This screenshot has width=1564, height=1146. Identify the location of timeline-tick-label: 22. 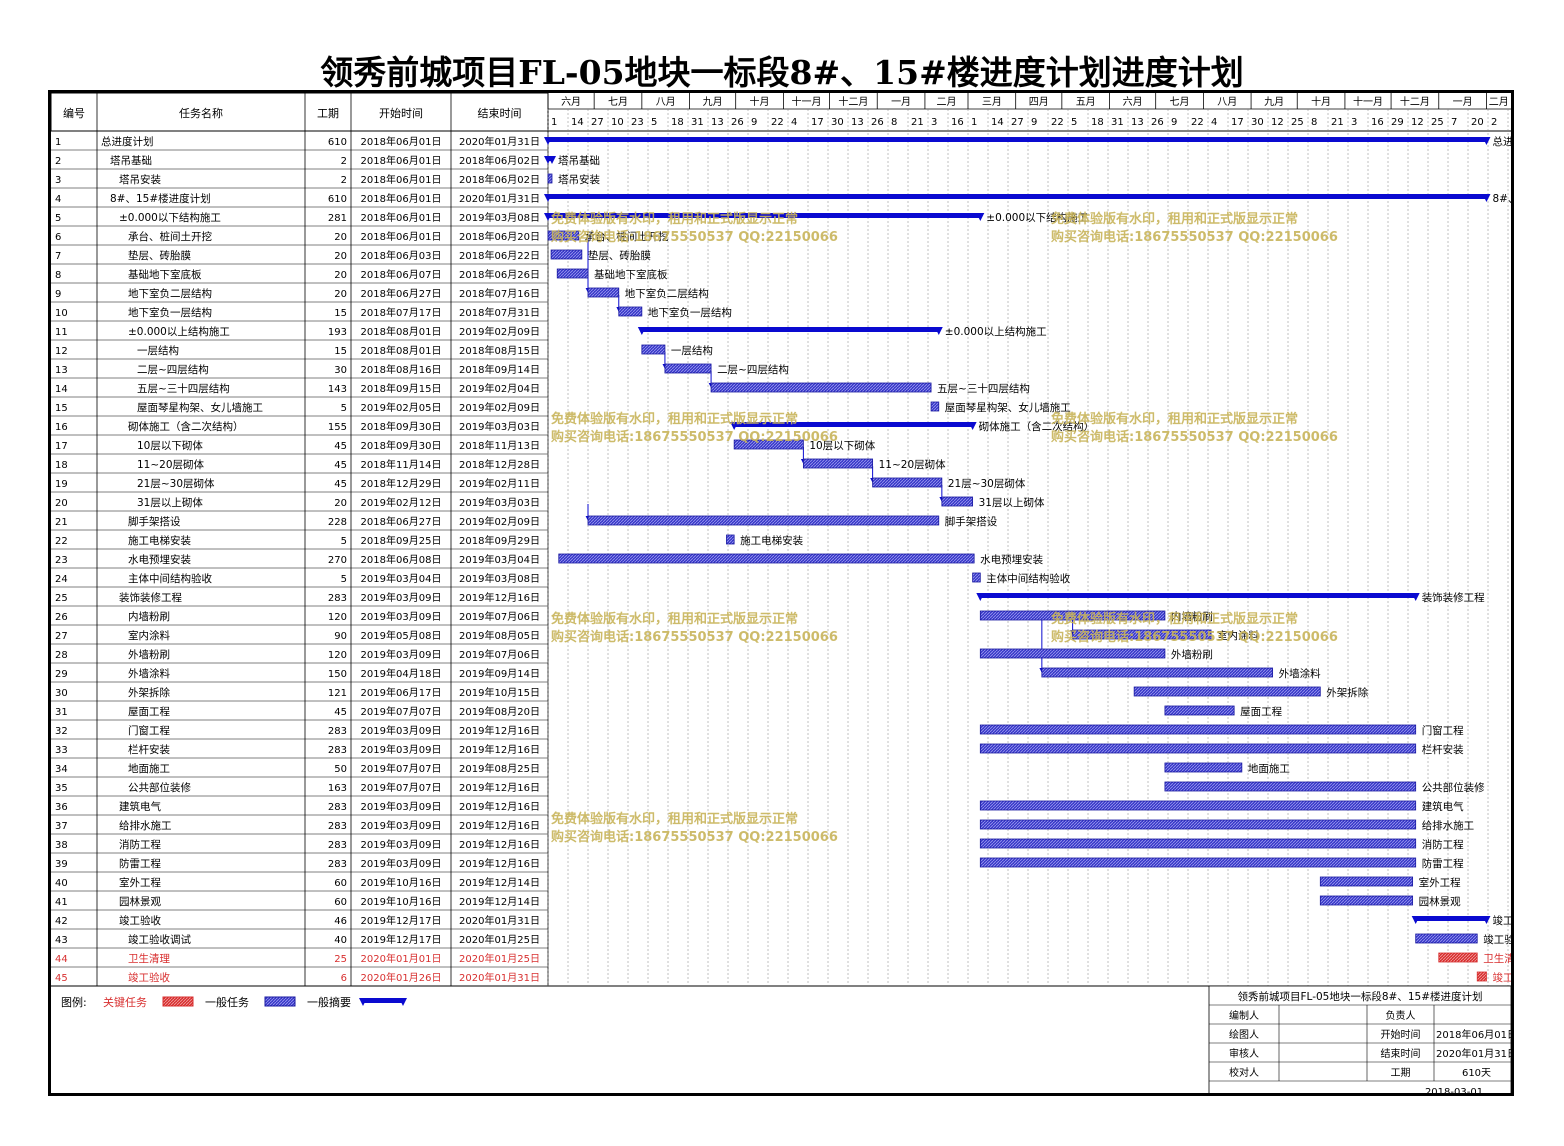
(777, 122).